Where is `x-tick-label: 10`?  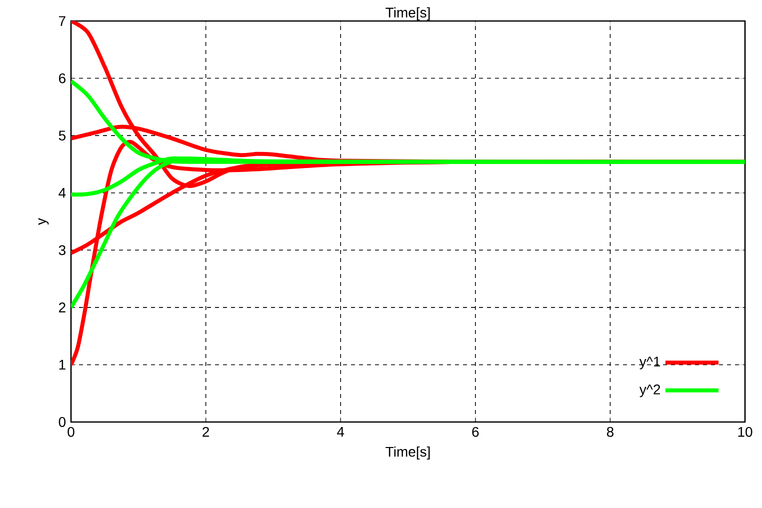
x-tick-label: 10 is located at coordinates (745, 431).